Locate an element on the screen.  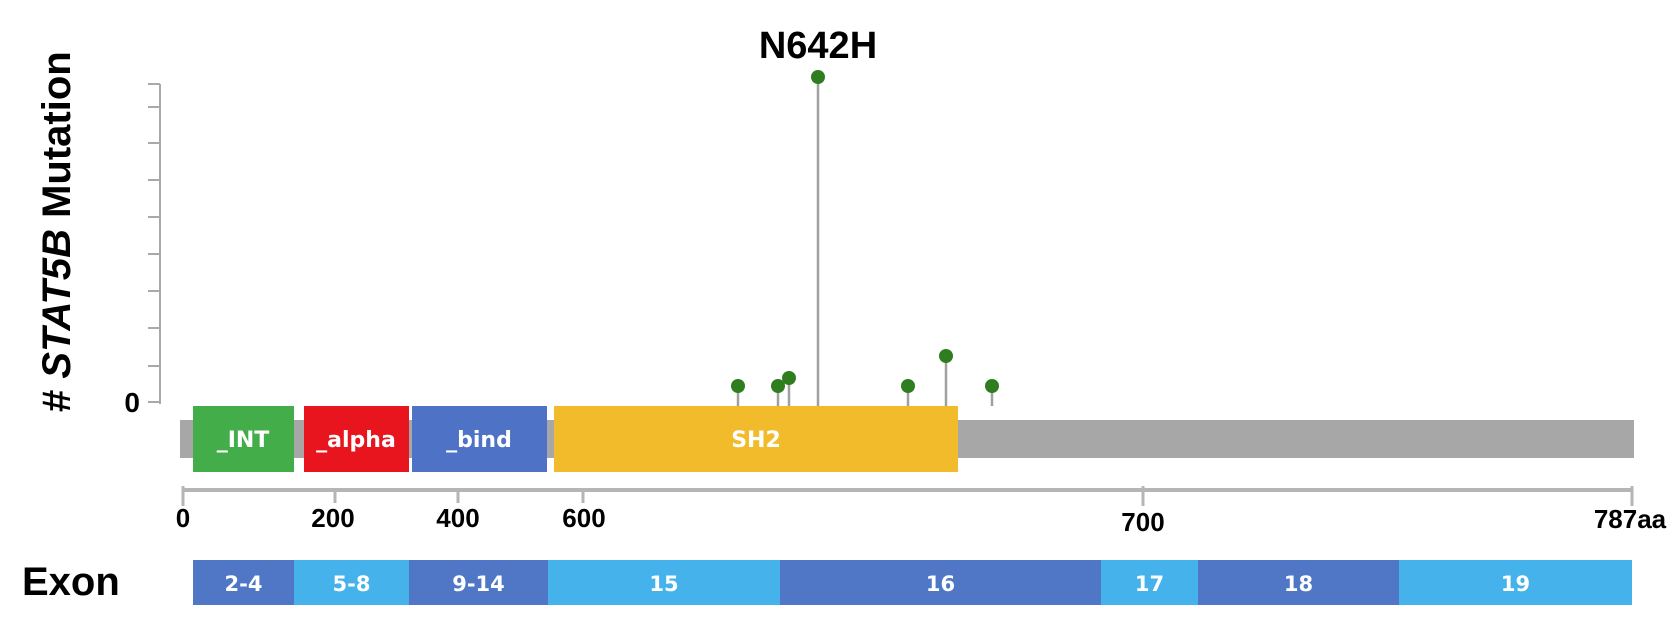
x-tick-label-200: 200 is located at coordinates (332, 518).